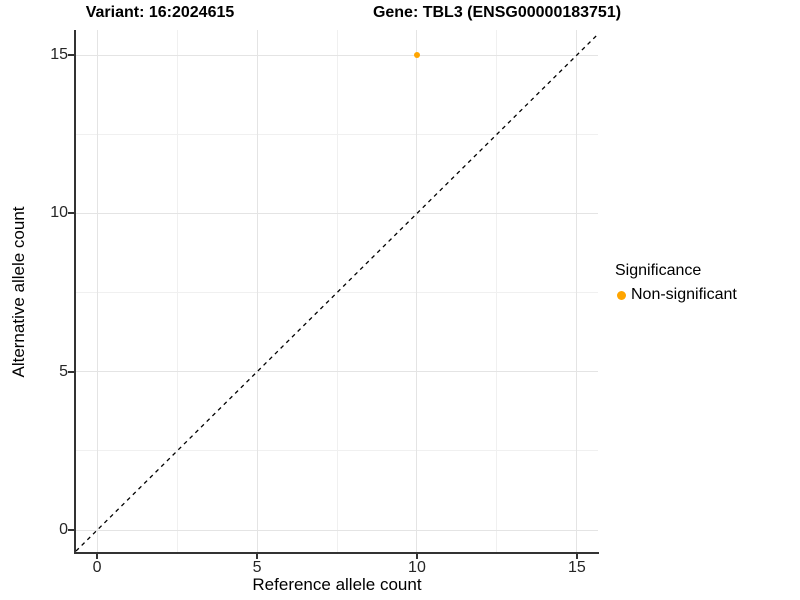 This screenshot has height=600, width=800. What do you see at coordinates (160, 12) in the screenshot?
I see `variant-title: Variant: 16:2024615` at bounding box center [160, 12].